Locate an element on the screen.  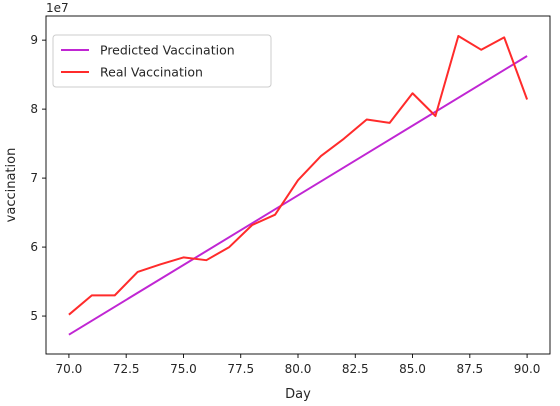
legend-box is located at coordinates (162, 61).